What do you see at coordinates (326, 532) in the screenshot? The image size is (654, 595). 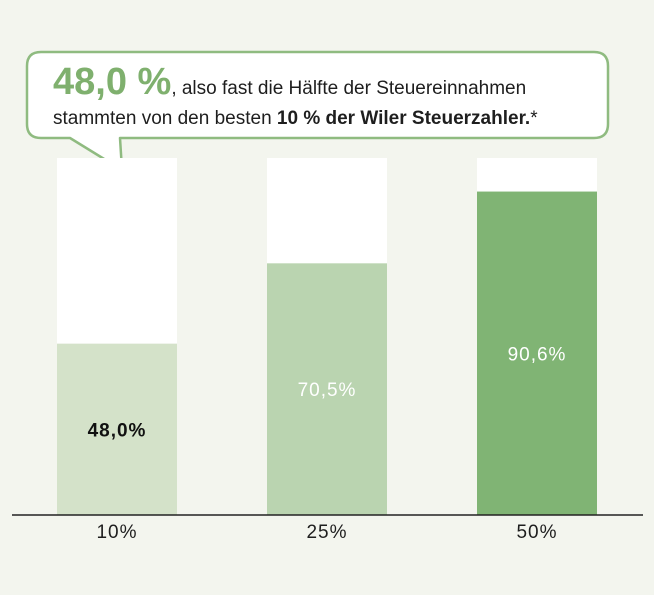 I see `x-tick-label-2: 25%` at bounding box center [326, 532].